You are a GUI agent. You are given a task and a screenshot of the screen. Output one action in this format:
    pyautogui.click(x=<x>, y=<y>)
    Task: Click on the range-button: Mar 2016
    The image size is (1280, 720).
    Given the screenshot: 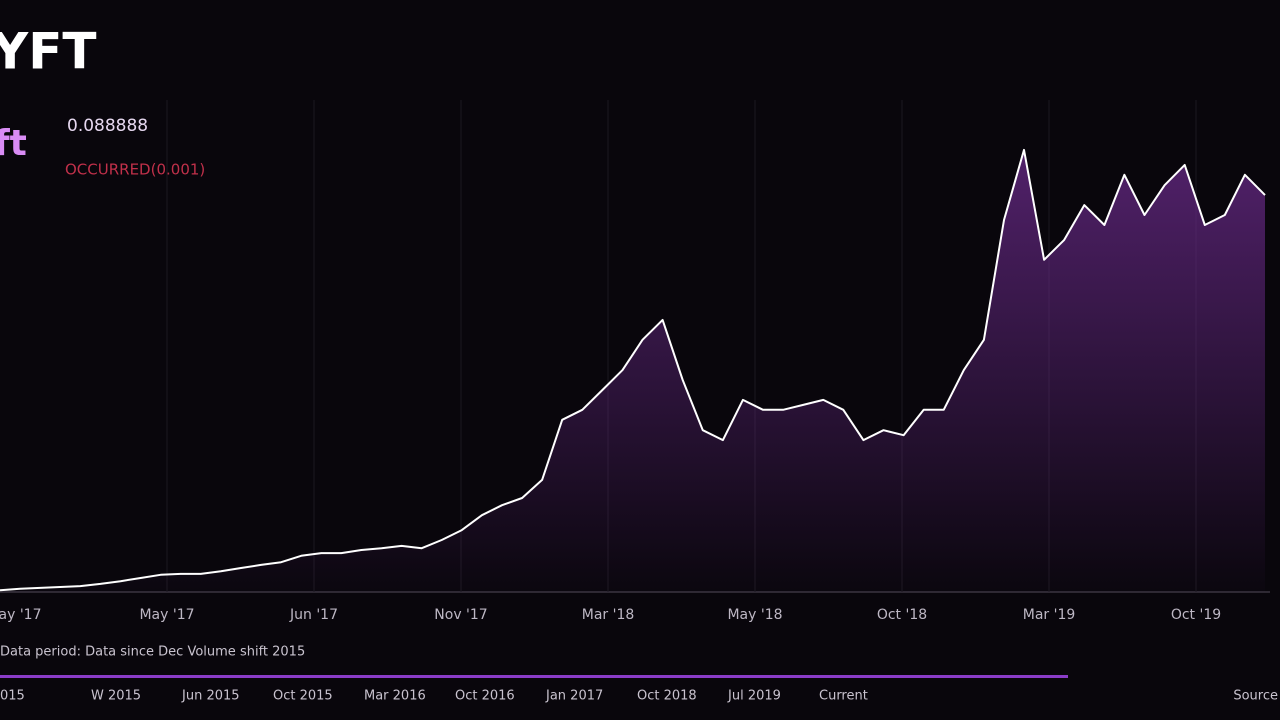 What is the action you would take?
    pyautogui.click(x=395, y=696)
    